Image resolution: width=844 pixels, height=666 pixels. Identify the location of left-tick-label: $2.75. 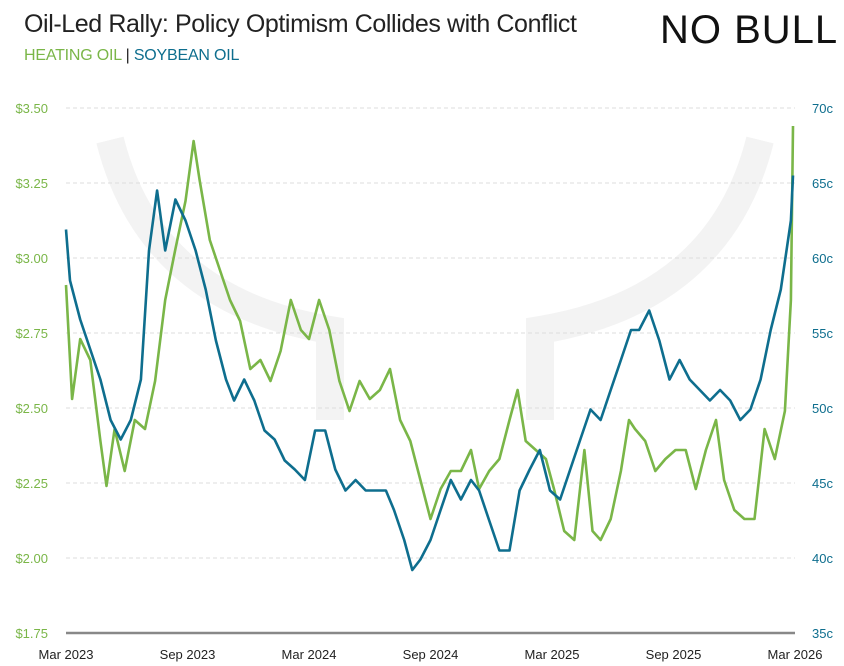
(31, 333).